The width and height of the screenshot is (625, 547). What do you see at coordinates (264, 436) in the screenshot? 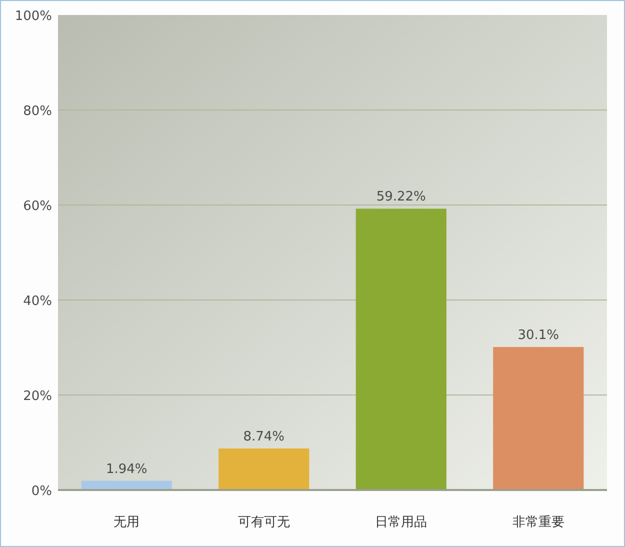
I see `data-label: 8.74%` at bounding box center [264, 436].